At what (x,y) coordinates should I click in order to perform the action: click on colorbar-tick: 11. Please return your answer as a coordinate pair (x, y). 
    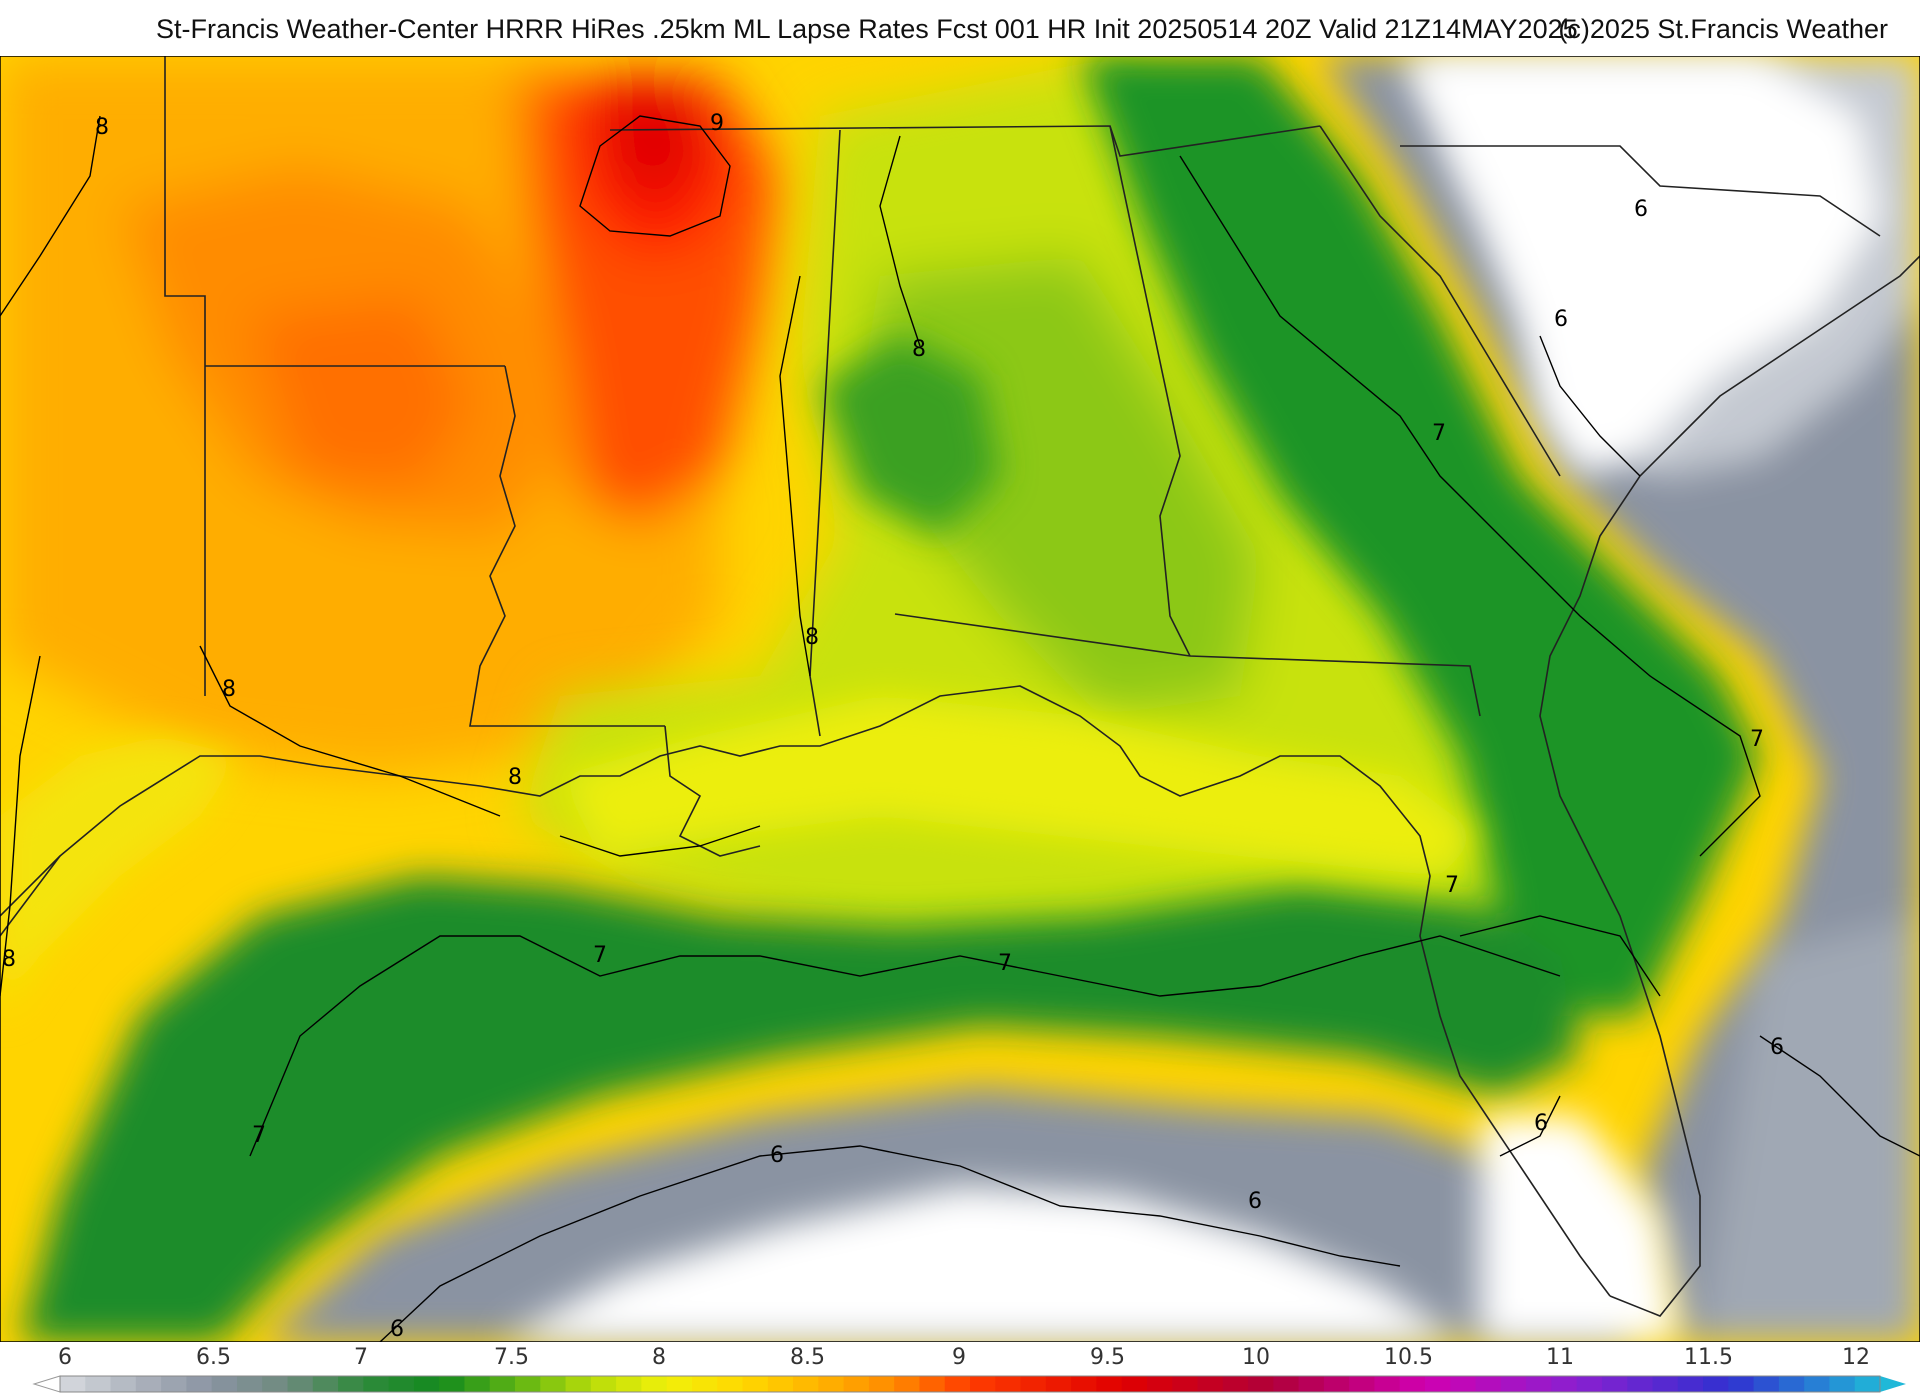
    Looking at the image, I should click on (1560, 1357).